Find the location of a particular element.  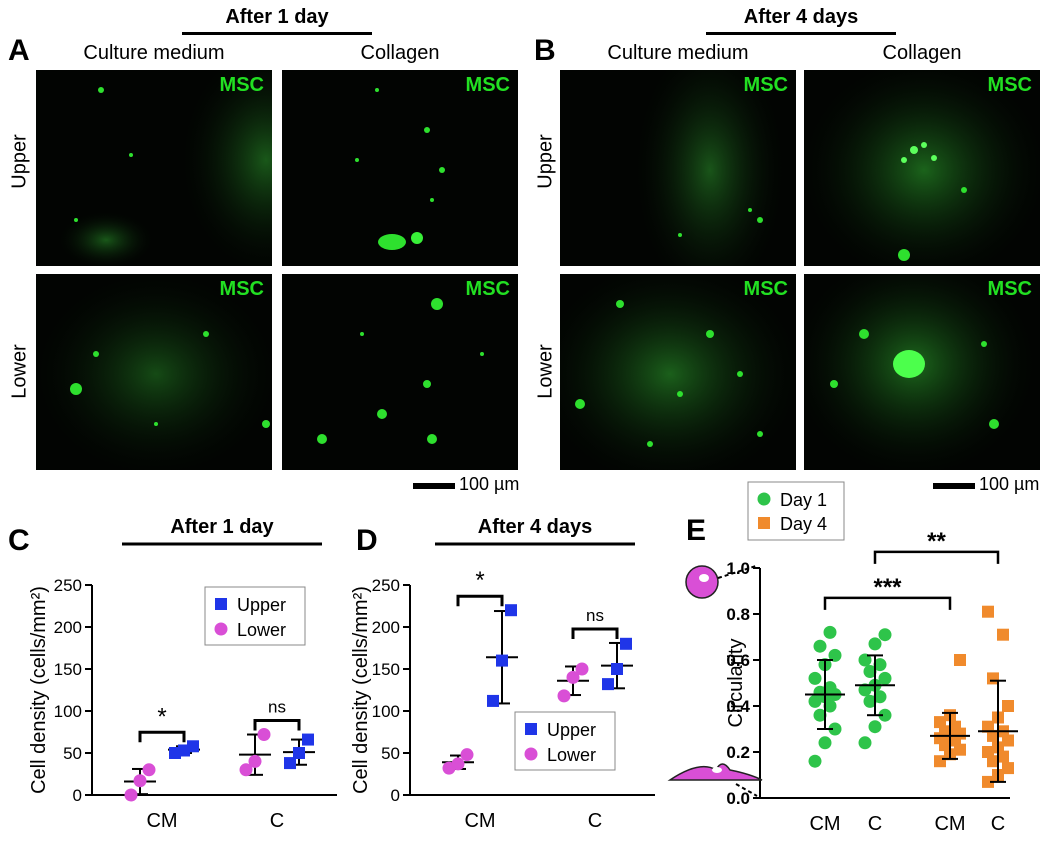

round-cell-icon is located at coordinates (702, 582).